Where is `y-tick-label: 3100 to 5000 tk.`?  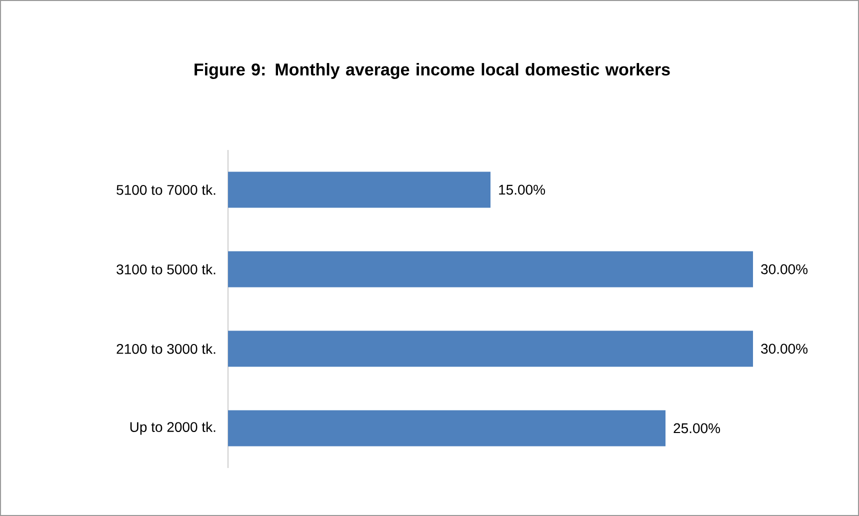
y-tick-label: 3100 to 5000 tk. is located at coordinates (166, 269).